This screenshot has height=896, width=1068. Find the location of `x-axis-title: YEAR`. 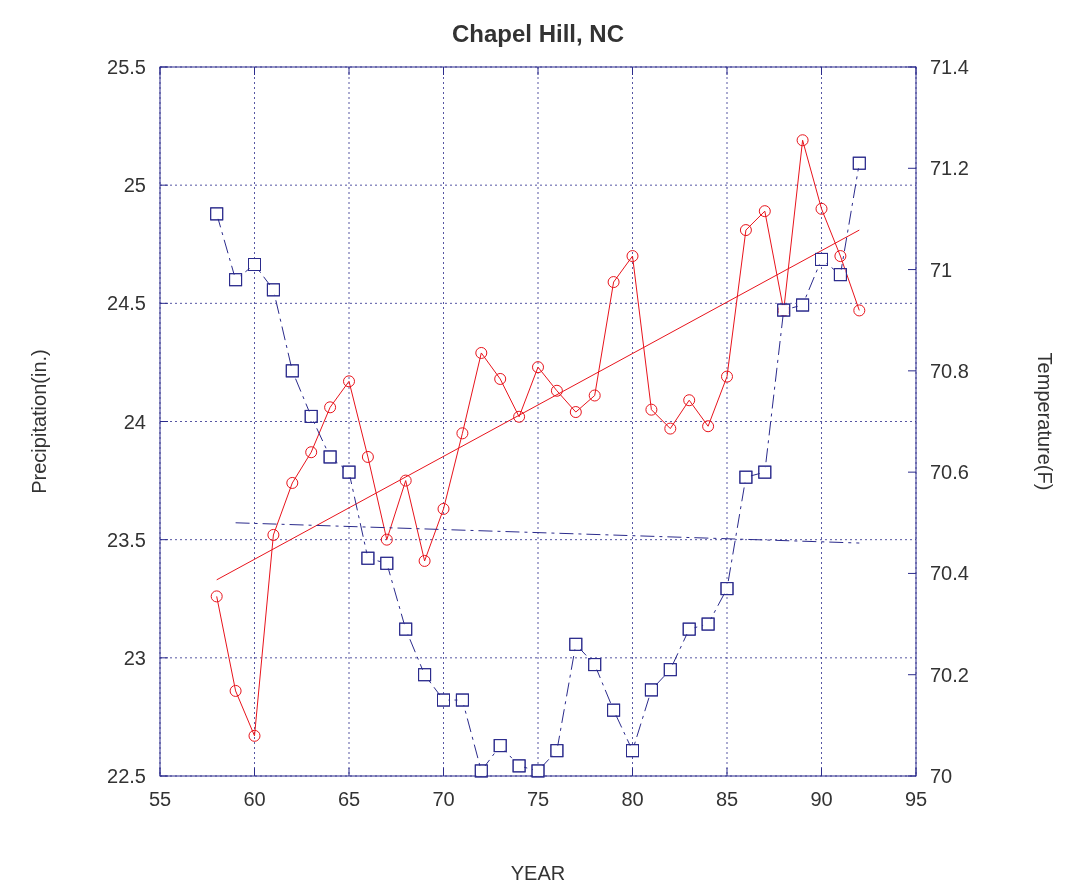

x-axis-title: YEAR is located at coordinates (538, 873).